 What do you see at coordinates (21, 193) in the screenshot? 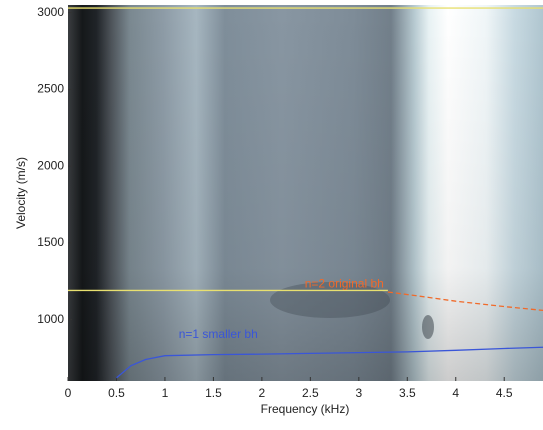
I see `y-axis-label: Velocity (m/s)` at bounding box center [21, 193].